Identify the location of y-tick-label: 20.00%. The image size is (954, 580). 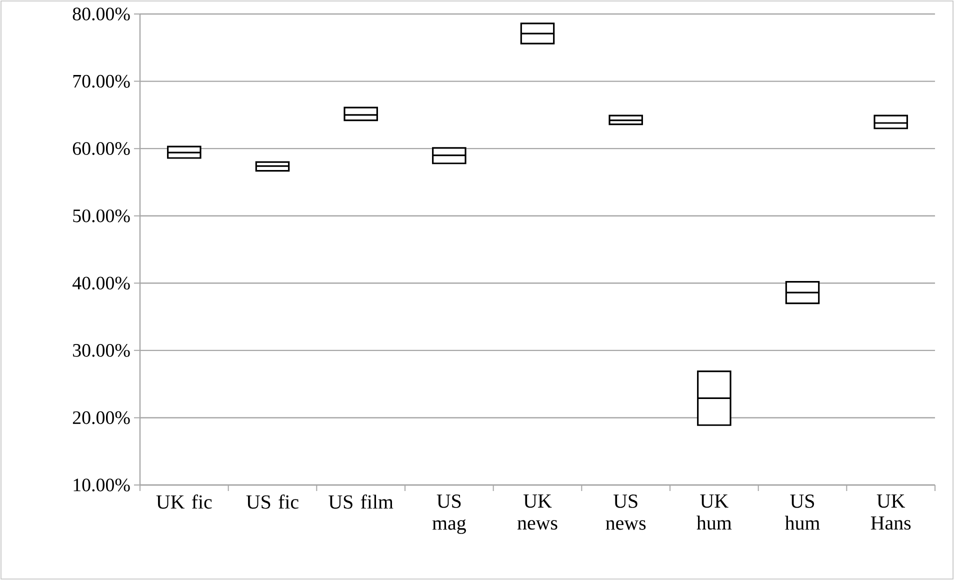
(101, 417).